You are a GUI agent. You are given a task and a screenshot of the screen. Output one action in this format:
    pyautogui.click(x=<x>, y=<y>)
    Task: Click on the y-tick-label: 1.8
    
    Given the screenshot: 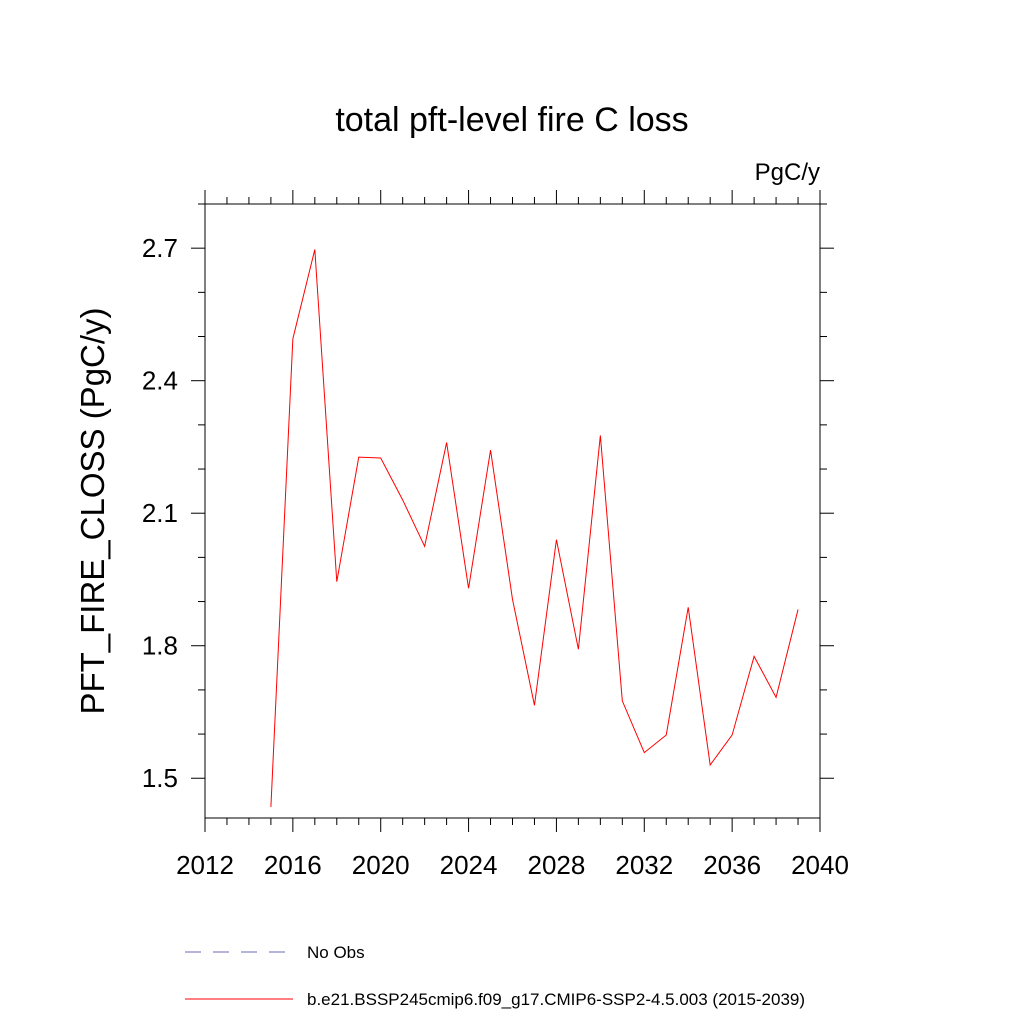 What is the action you would take?
    pyautogui.click(x=160, y=646)
    